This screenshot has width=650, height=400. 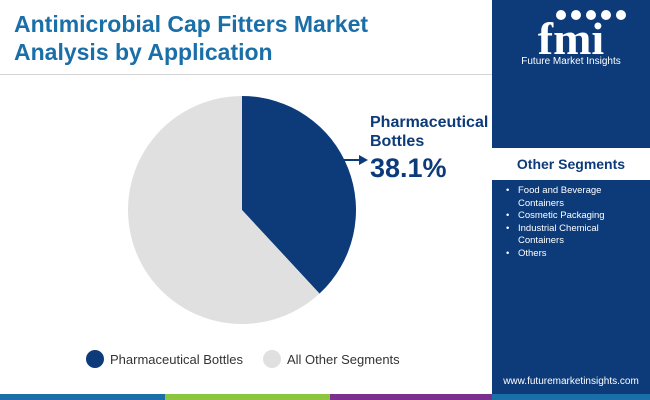 I want to click on legend-item-pharmaceutical-bottles: Pharmaceutical Bottles, so click(x=164, y=359).